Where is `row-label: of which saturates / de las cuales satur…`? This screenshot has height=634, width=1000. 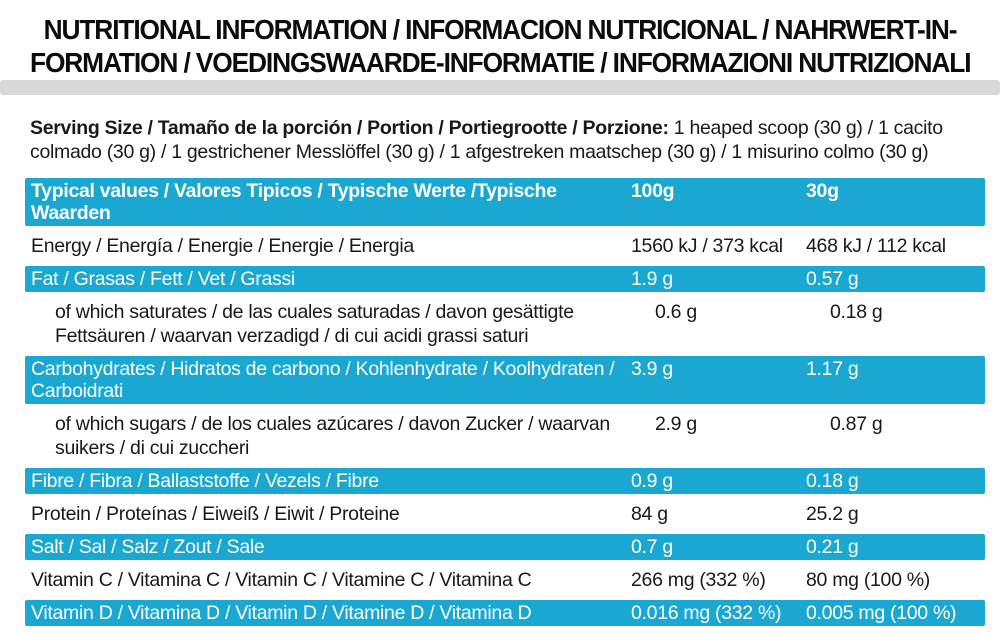
row-label: of which saturates / de las cuales satur… is located at coordinates (314, 324).